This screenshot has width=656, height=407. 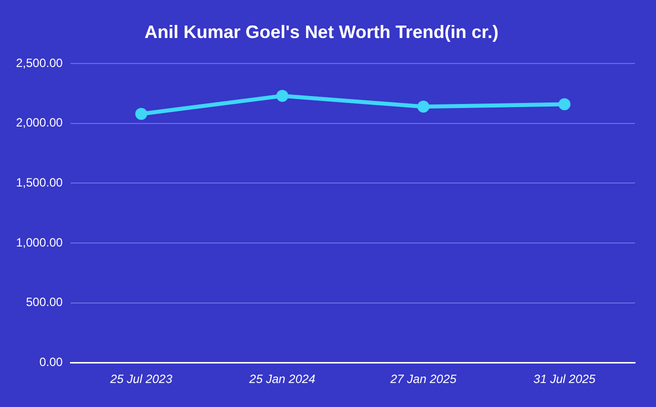 What do you see at coordinates (564, 379) in the screenshot?
I see `x-tick-label: 31 Jul 2025` at bounding box center [564, 379].